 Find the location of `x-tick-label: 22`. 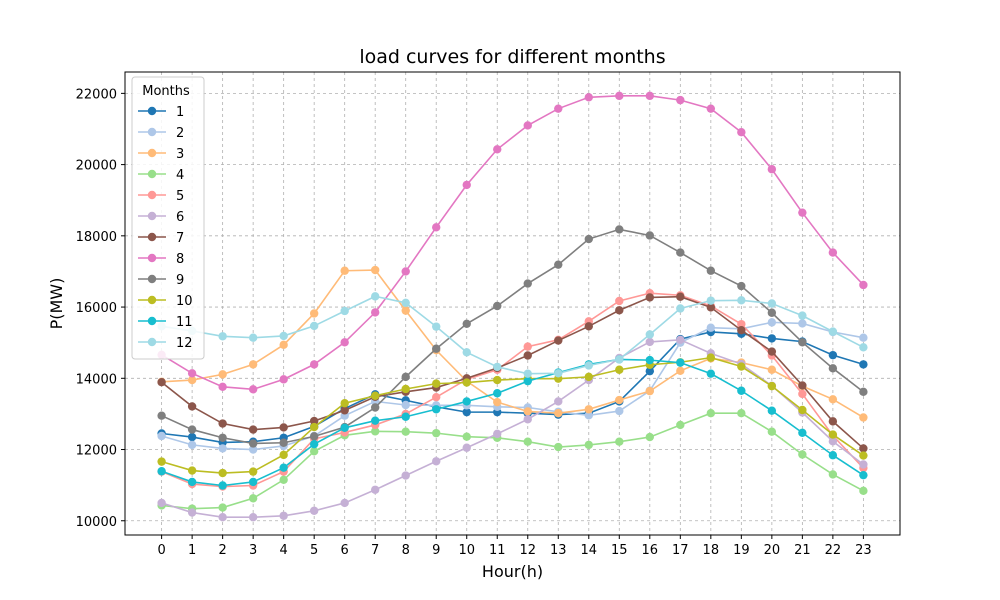

x-tick-label: 22 is located at coordinates (833, 550).